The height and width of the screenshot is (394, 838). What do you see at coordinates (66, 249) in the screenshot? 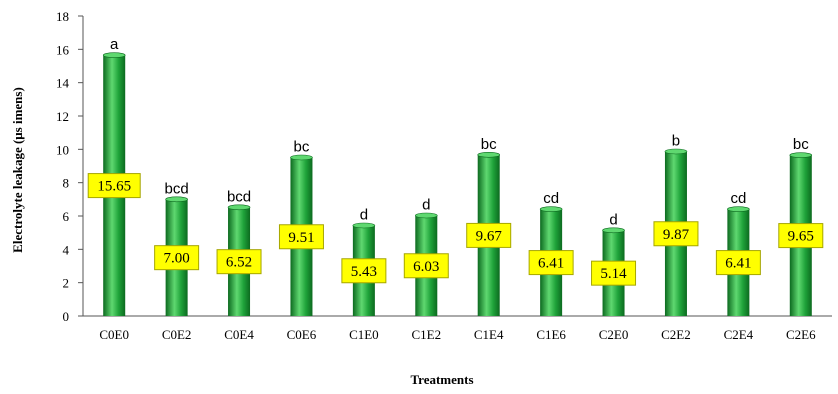
I see `y-tick-label: 4` at bounding box center [66, 249].